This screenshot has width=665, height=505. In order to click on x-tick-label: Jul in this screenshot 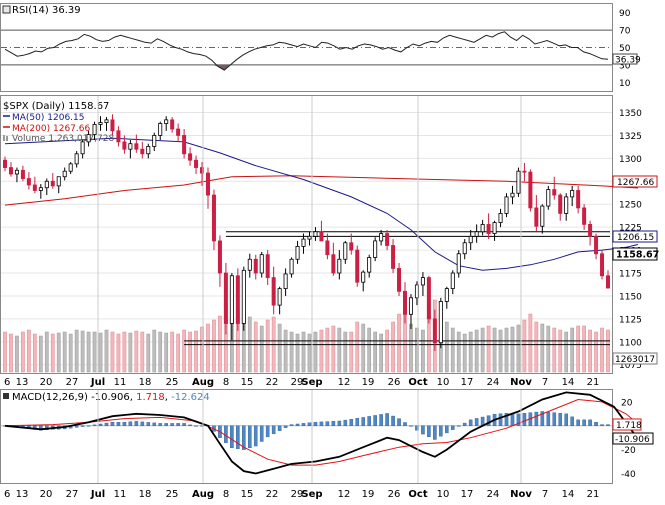, I will do `click(97, 494)`.